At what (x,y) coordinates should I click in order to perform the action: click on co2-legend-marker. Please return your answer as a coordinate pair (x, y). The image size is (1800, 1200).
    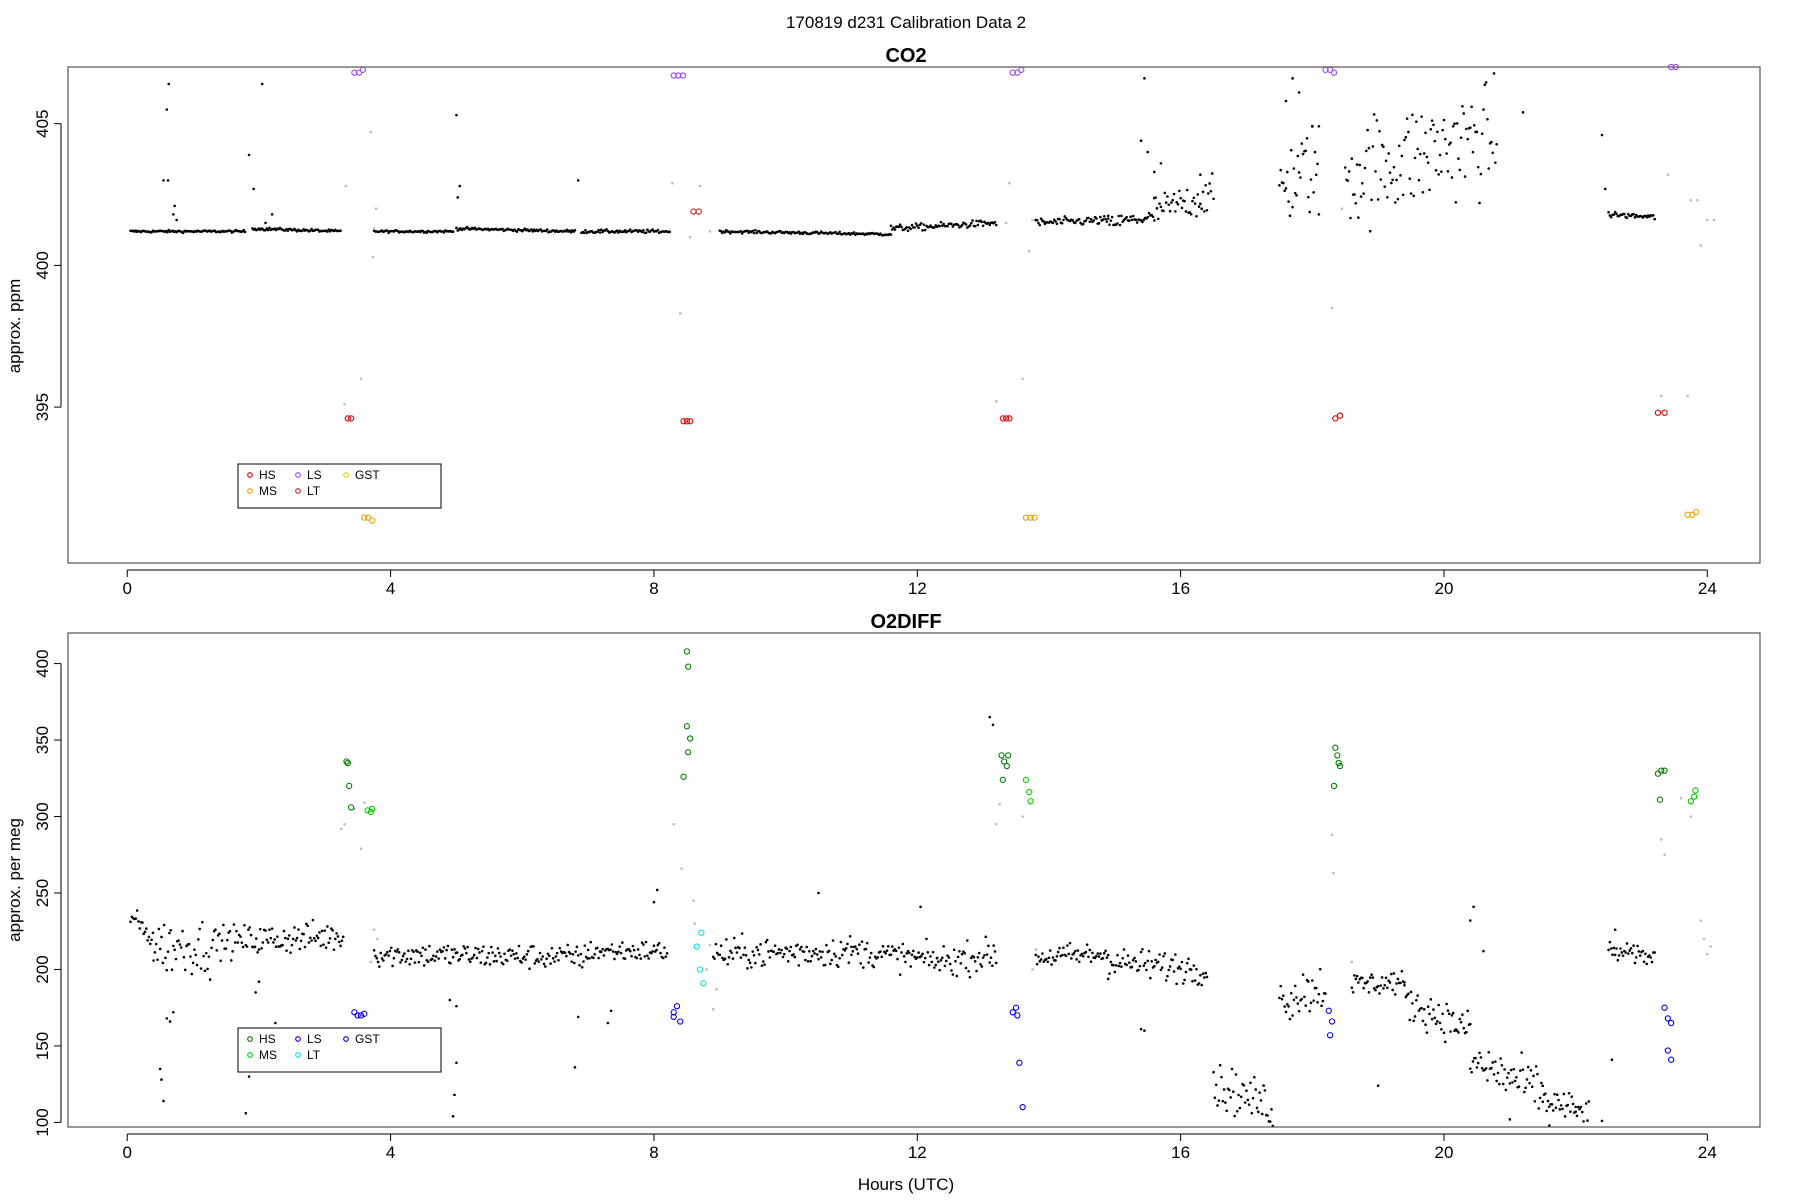
    Looking at the image, I should click on (250, 491).